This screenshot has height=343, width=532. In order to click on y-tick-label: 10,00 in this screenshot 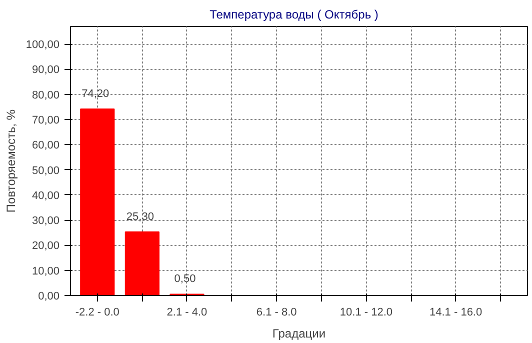, I will do `click(46, 271)`.